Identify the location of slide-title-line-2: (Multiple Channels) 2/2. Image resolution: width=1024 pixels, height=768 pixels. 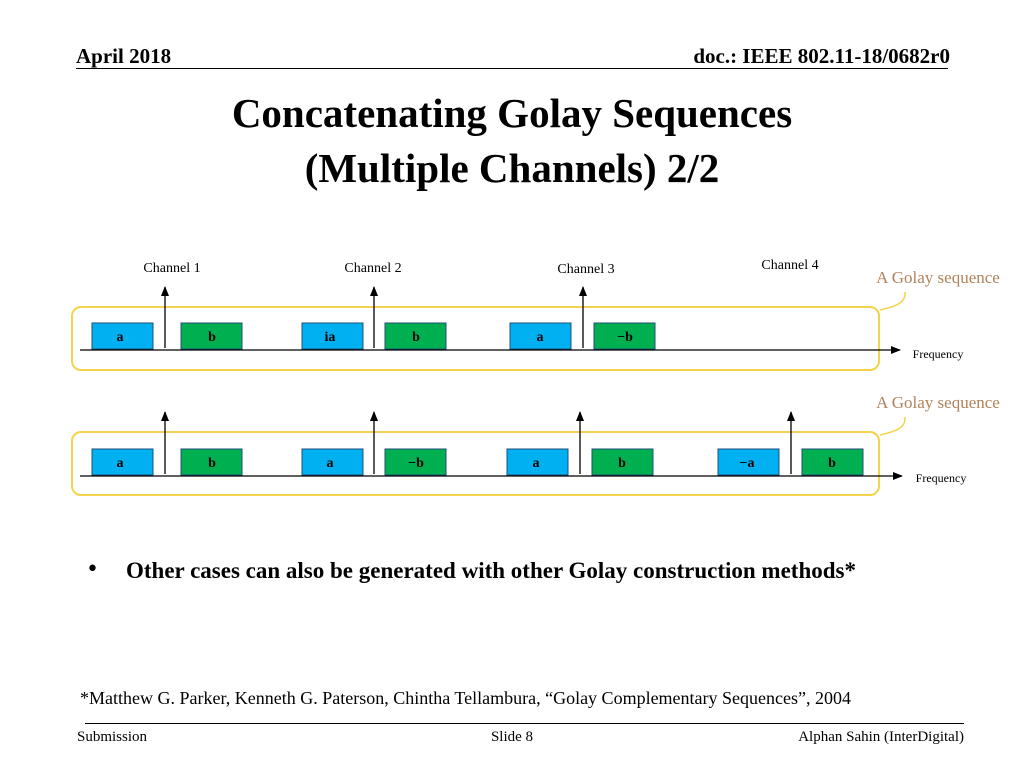
(512, 168).